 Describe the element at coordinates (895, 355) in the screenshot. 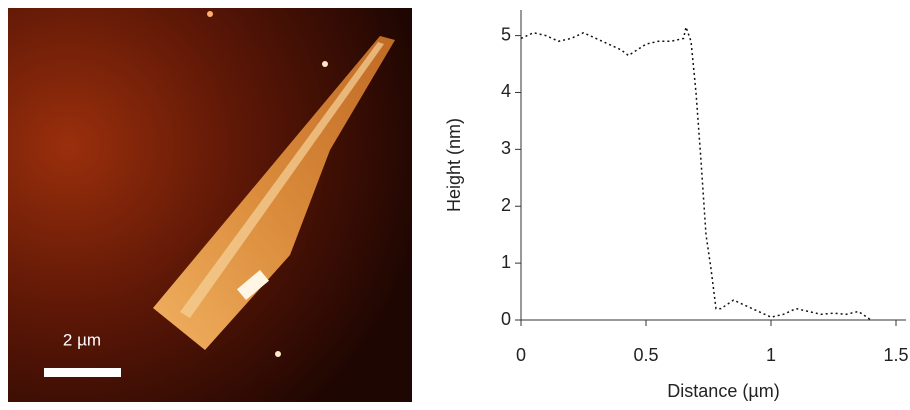

I see `x-tick-label: 1.5` at that location.